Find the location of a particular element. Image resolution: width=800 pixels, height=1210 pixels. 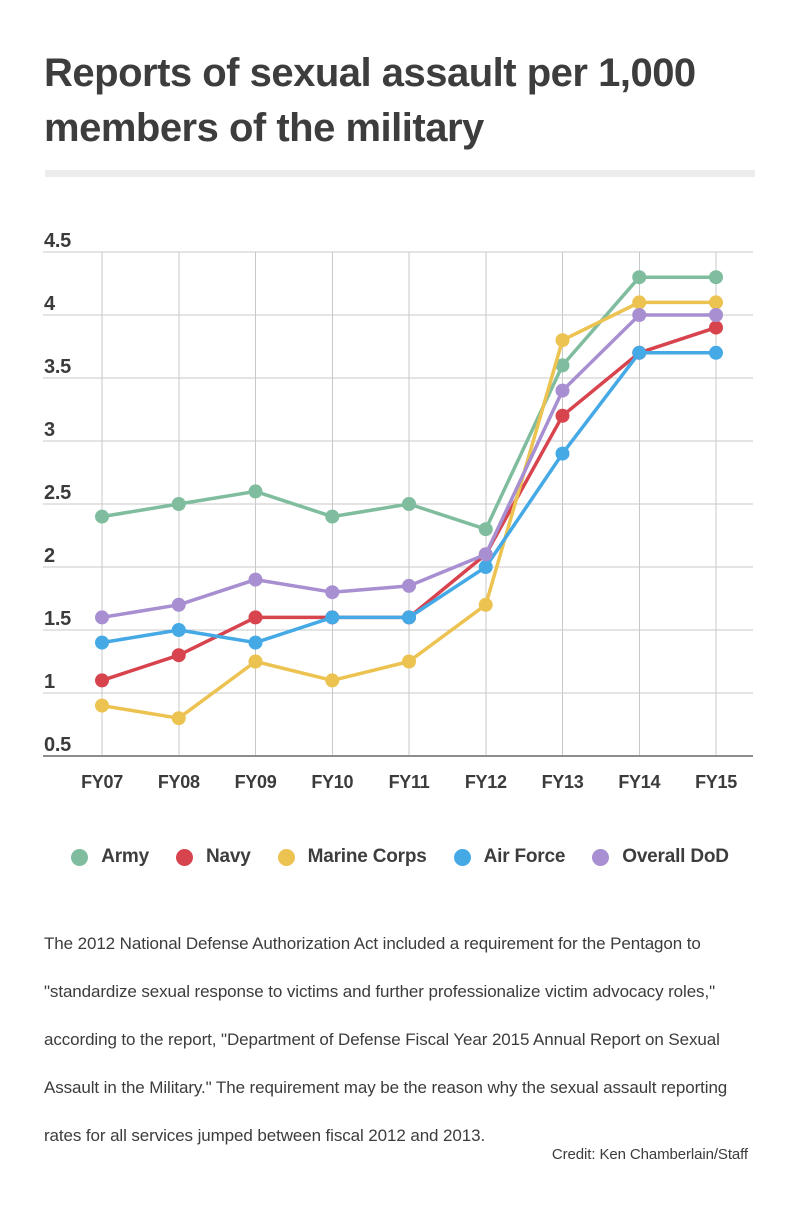

legend-item-marine-corps: Marine Corps is located at coordinates (352, 857).